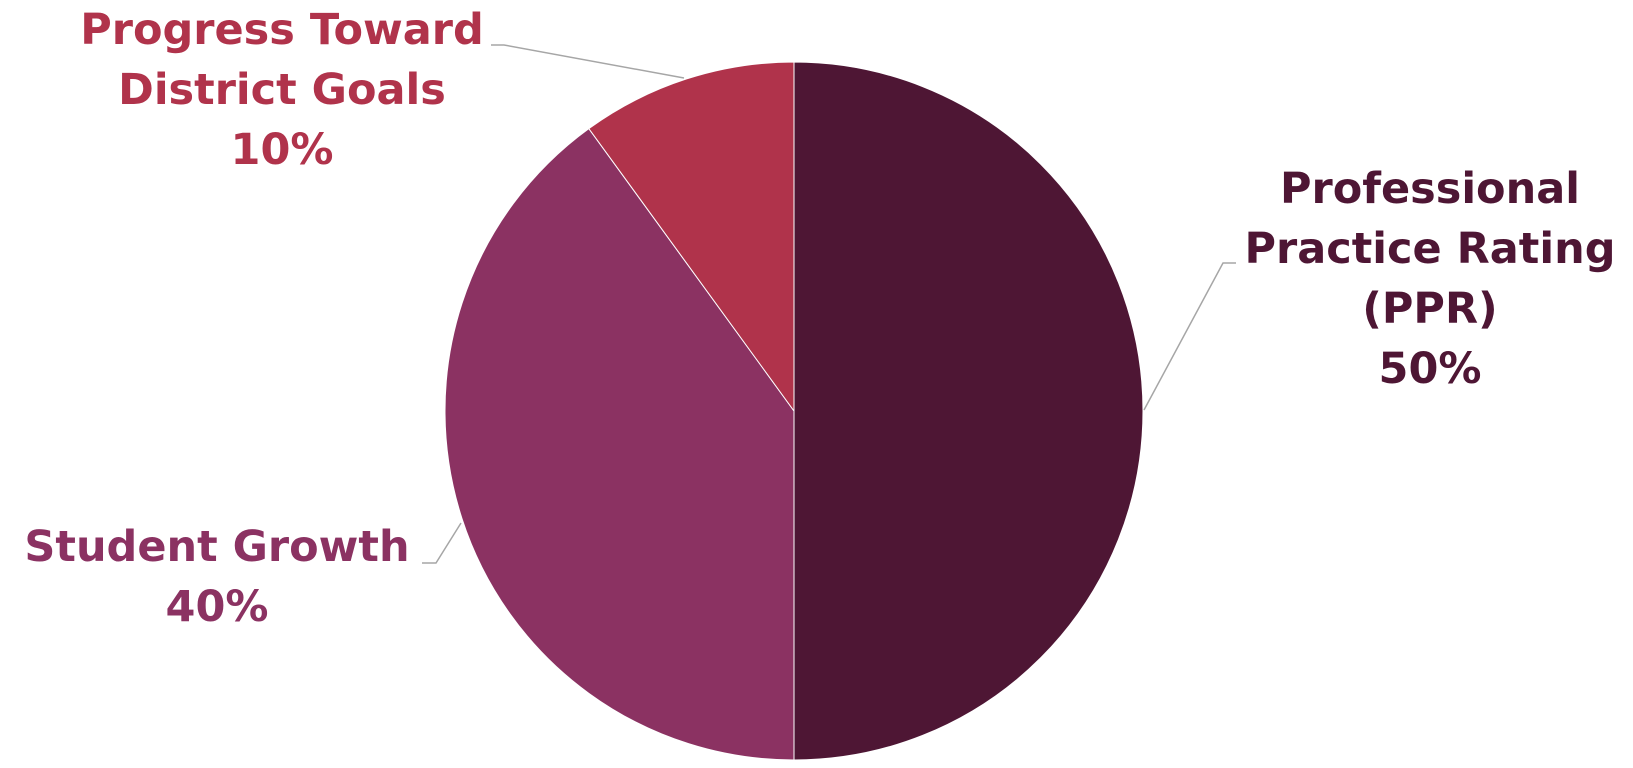  I want to click on slice-label-line: District Goals, so click(282, 90).